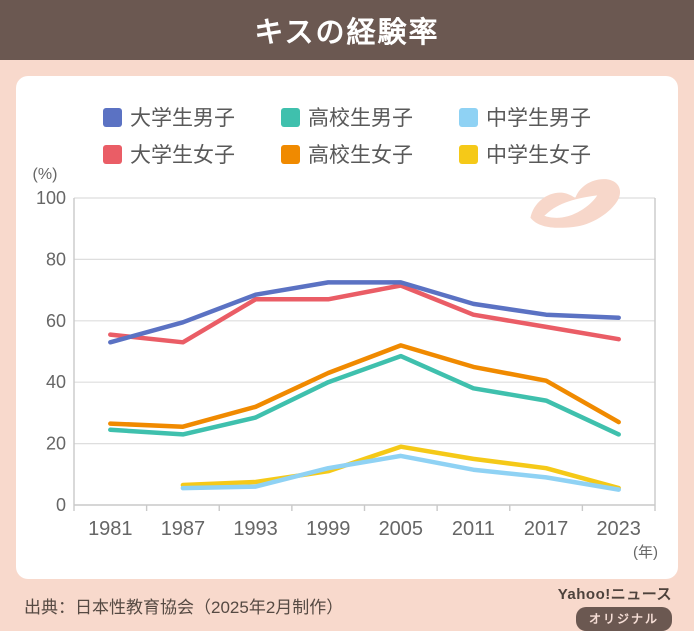 This screenshot has width=694, height=631. What do you see at coordinates (184, 607) in the screenshot?
I see `source-credit: 出典：日本性教育協会（2025年2月制作）` at bounding box center [184, 607].